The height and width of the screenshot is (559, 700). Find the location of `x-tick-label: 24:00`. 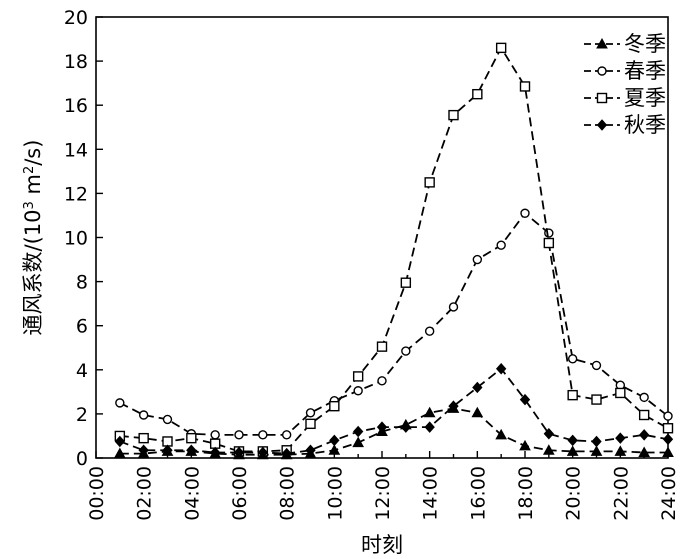

x-tick-label: 24:00 is located at coordinates (669, 493).